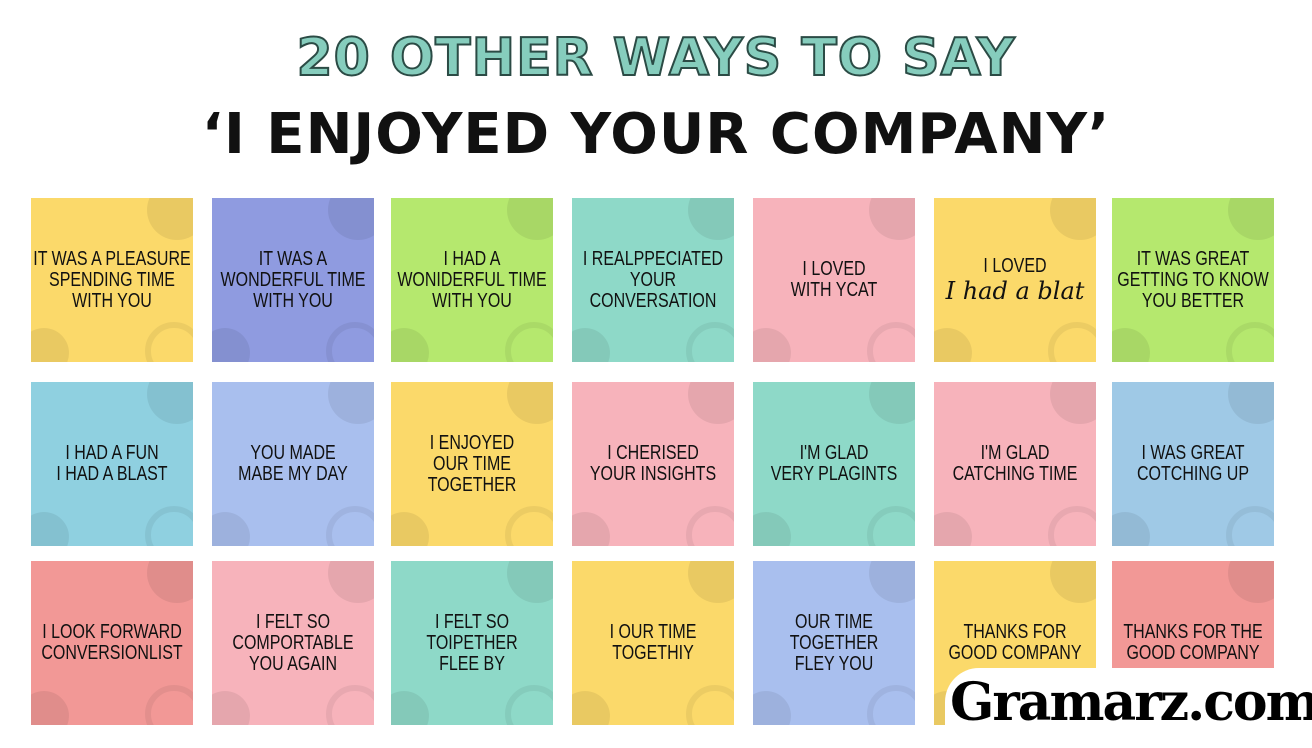  What do you see at coordinates (656, 134) in the screenshot?
I see `title-line-2: ‘I ENJOYED YOUR COMPANY’` at bounding box center [656, 134].